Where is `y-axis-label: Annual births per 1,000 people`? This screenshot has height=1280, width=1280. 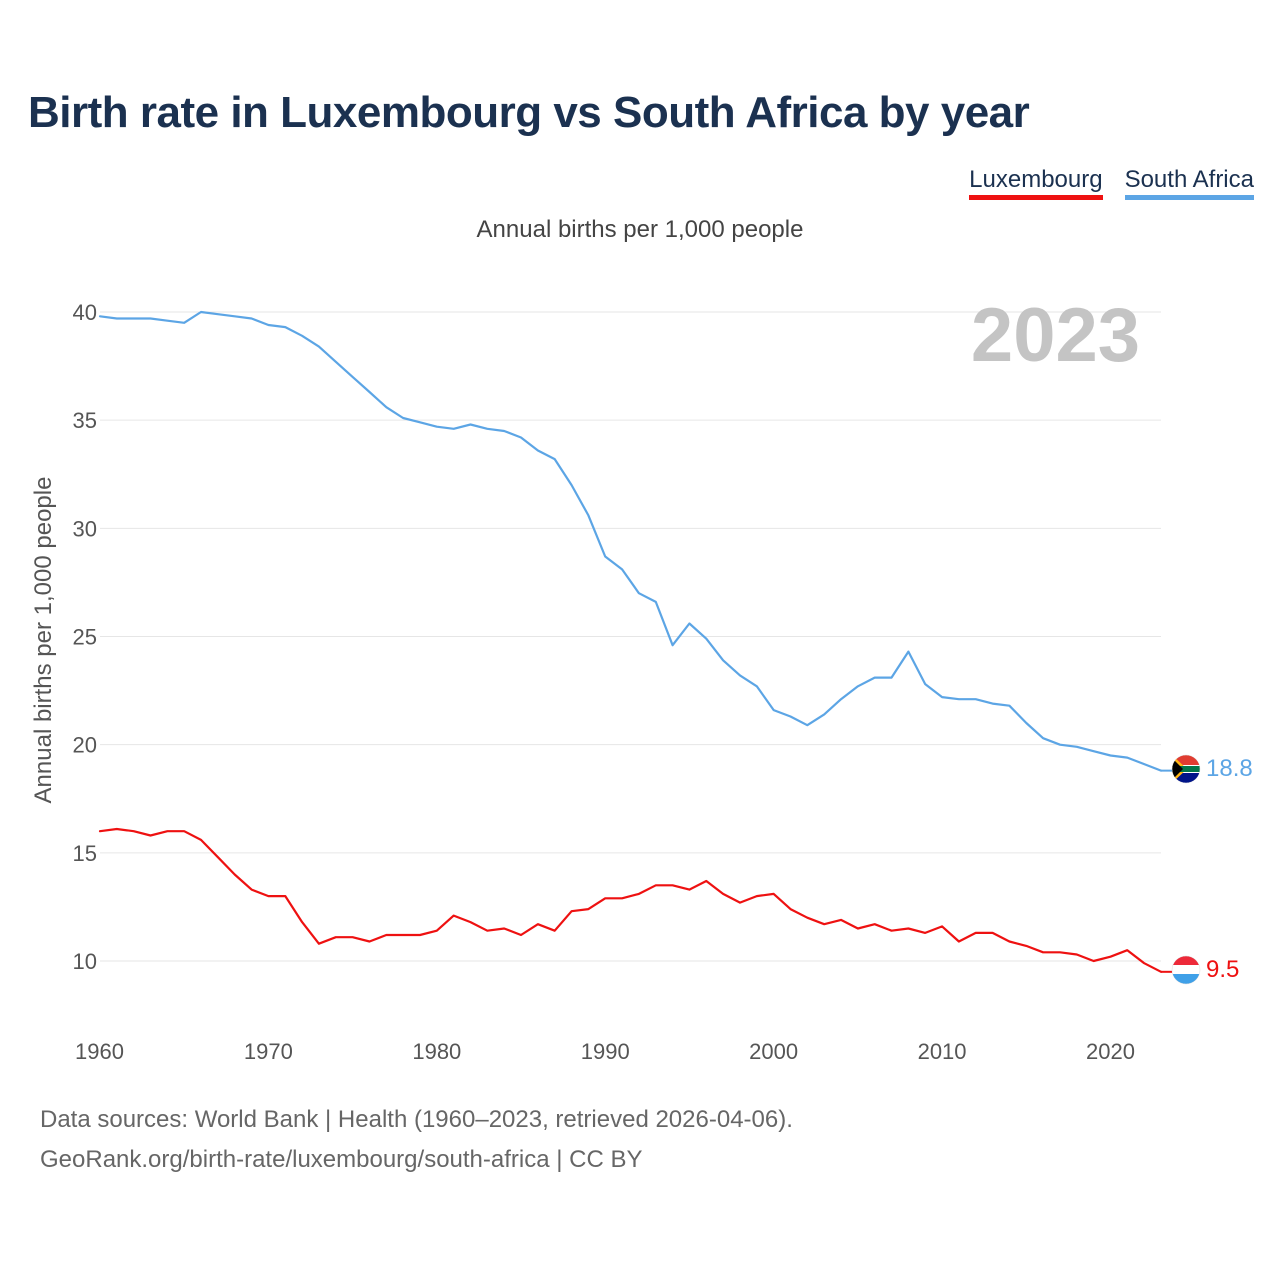
y-axis-label: Annual births per 1,000 people is located at coordinates (43, 640).